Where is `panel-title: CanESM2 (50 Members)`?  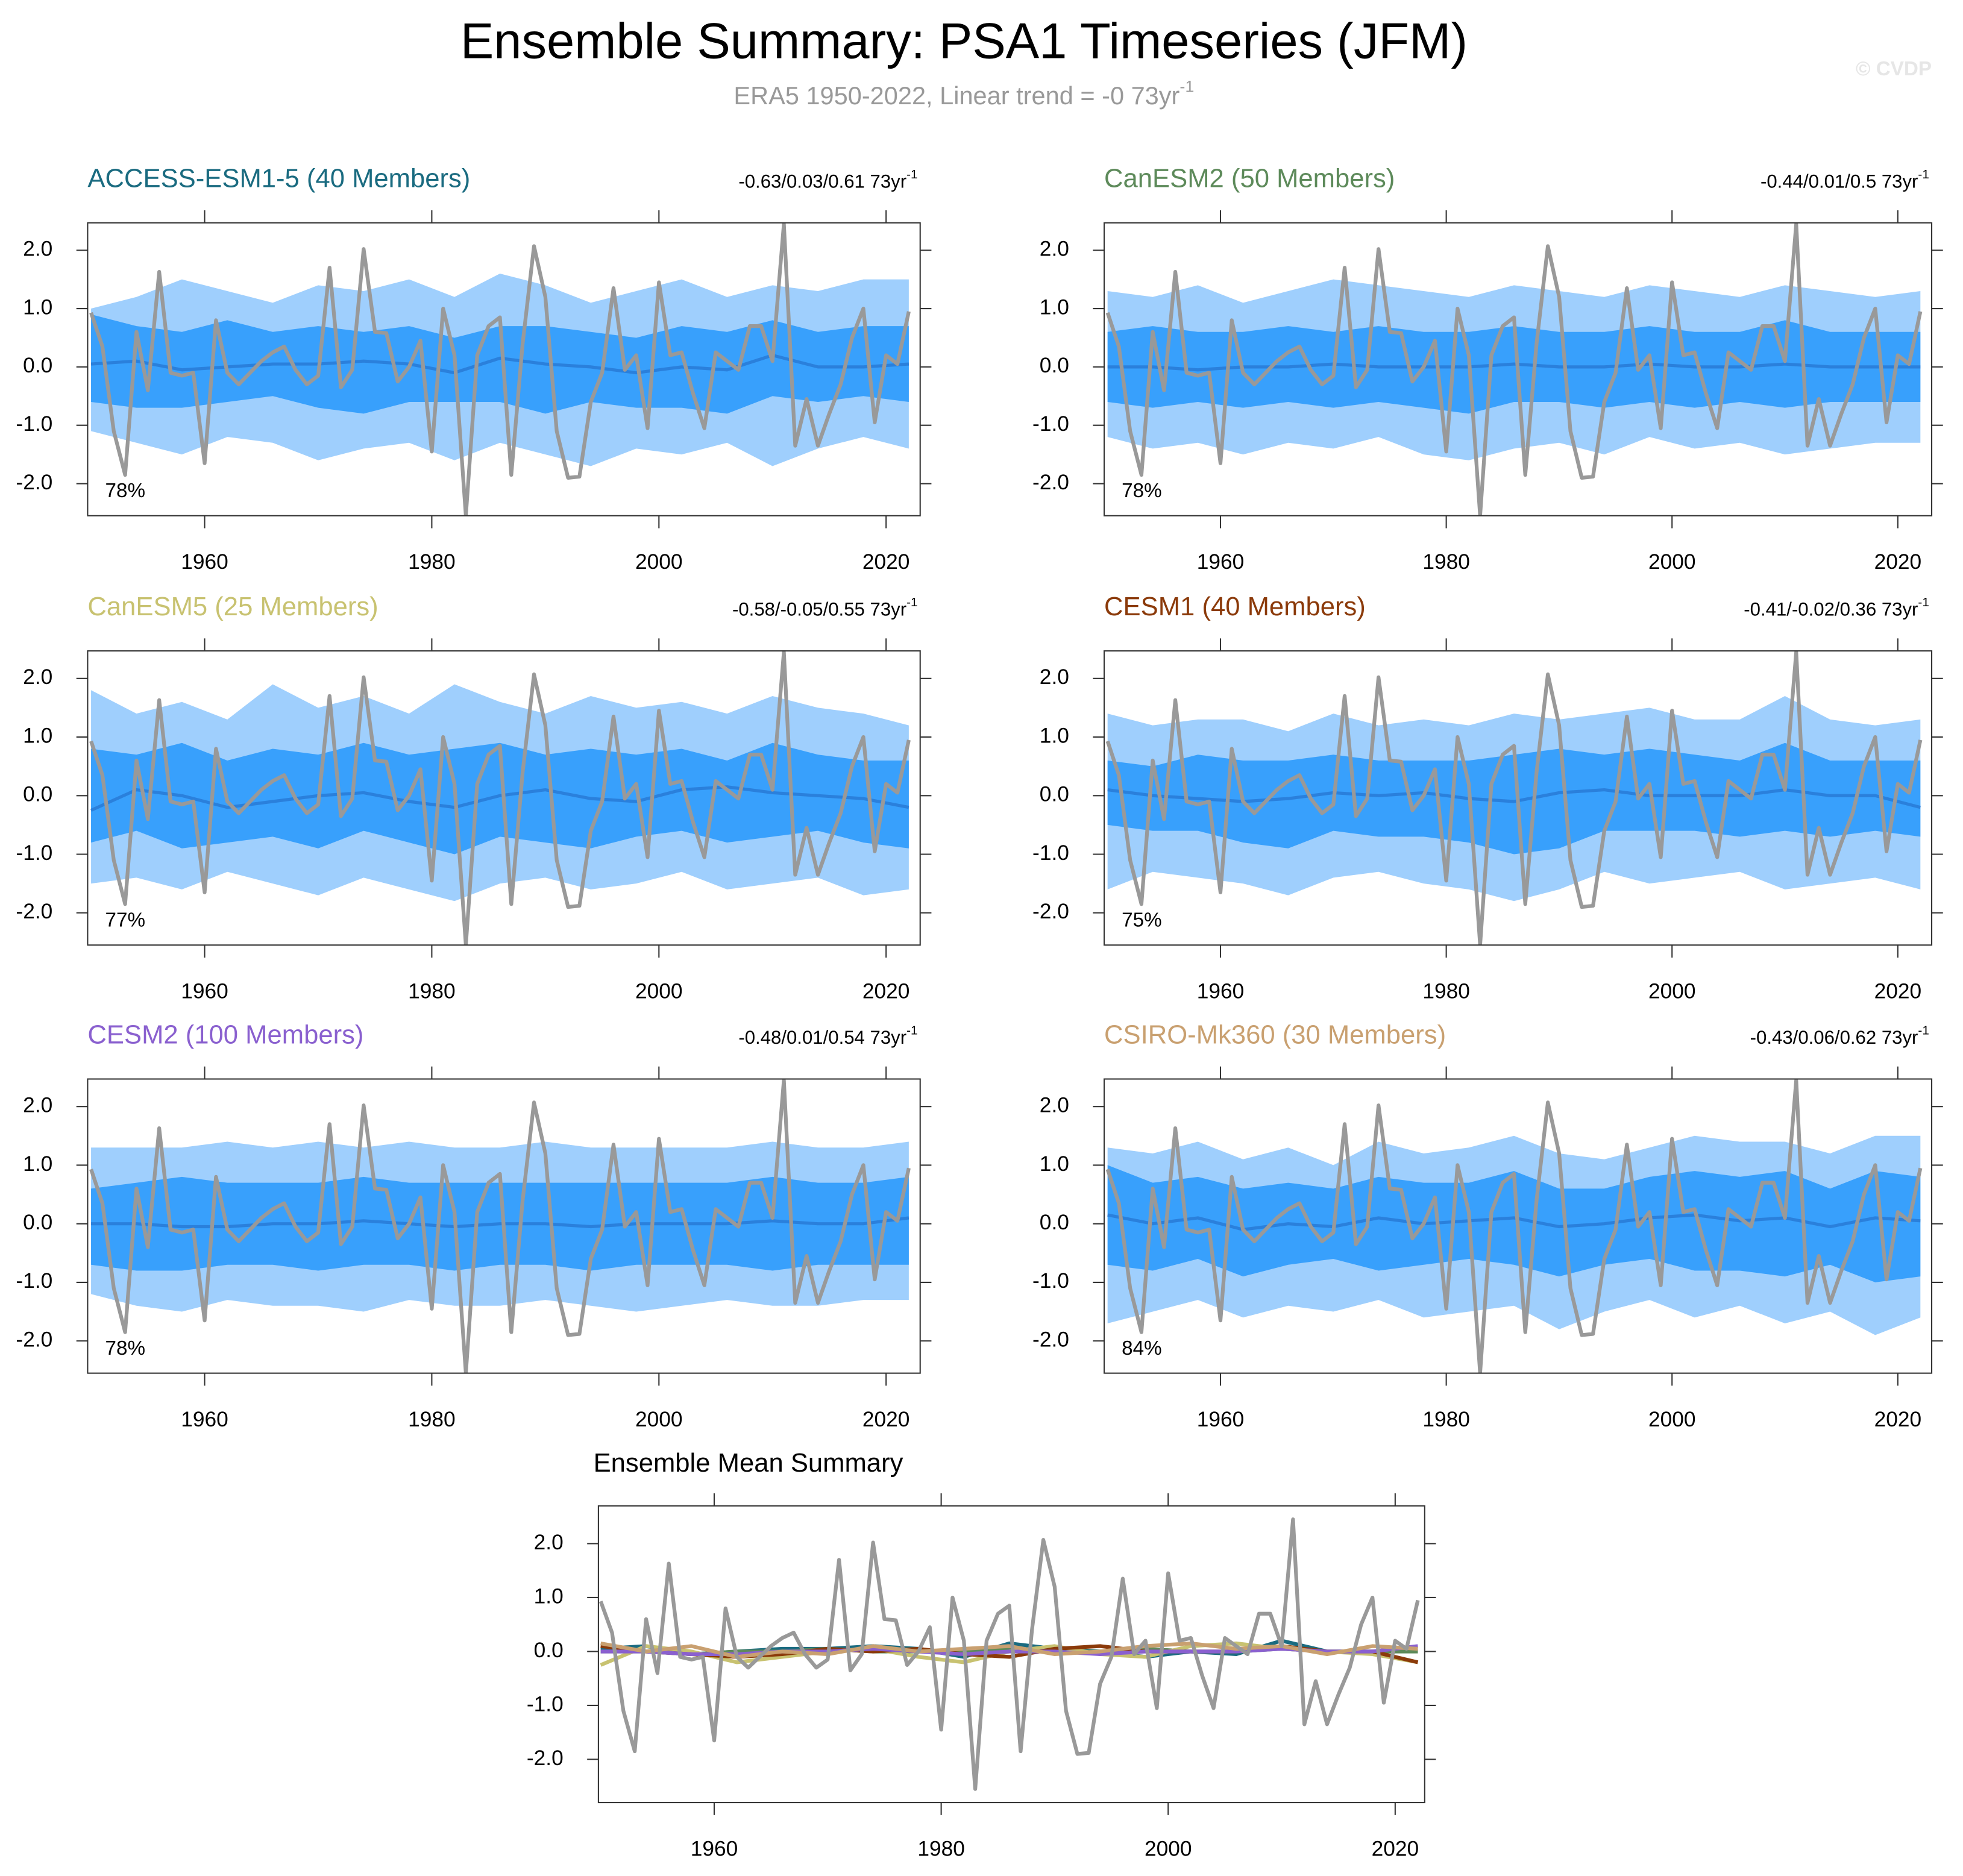
panel-title: CanESM2 (50 Members) is located at coordinates (1249, 179).